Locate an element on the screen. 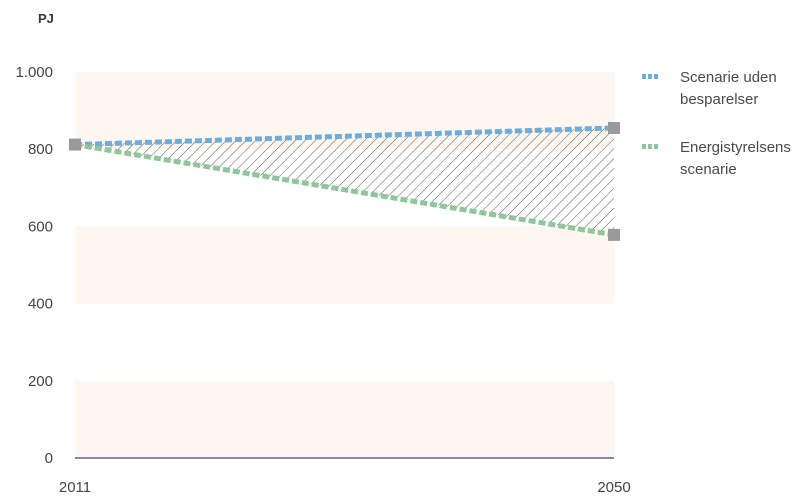 This screenshot has width=805, height=496. legend-label: Scenarie uden besparelser is located at coordinates (741, 89).